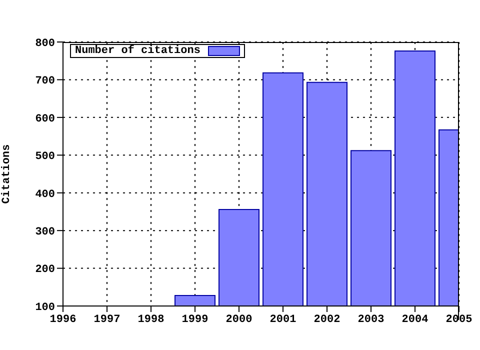 The image size is (480, 350). What do you see at coordinates (45, 44) in the screenshot?
I see `y-tick-label: 800` at bounding box center [45, 44].